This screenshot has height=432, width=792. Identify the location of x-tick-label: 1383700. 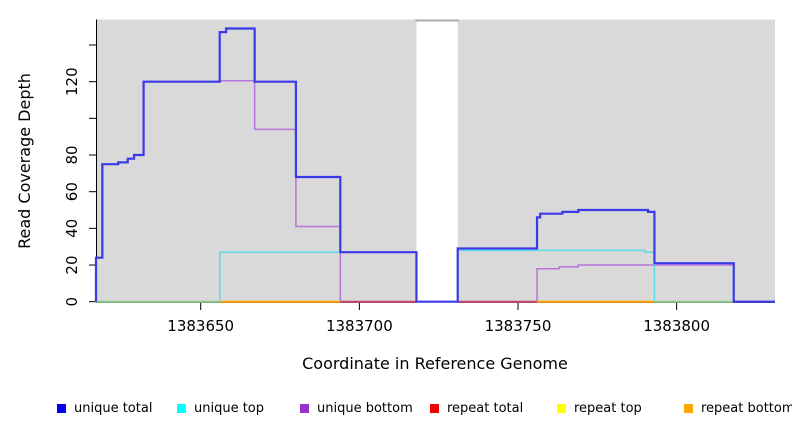
(359, 326).